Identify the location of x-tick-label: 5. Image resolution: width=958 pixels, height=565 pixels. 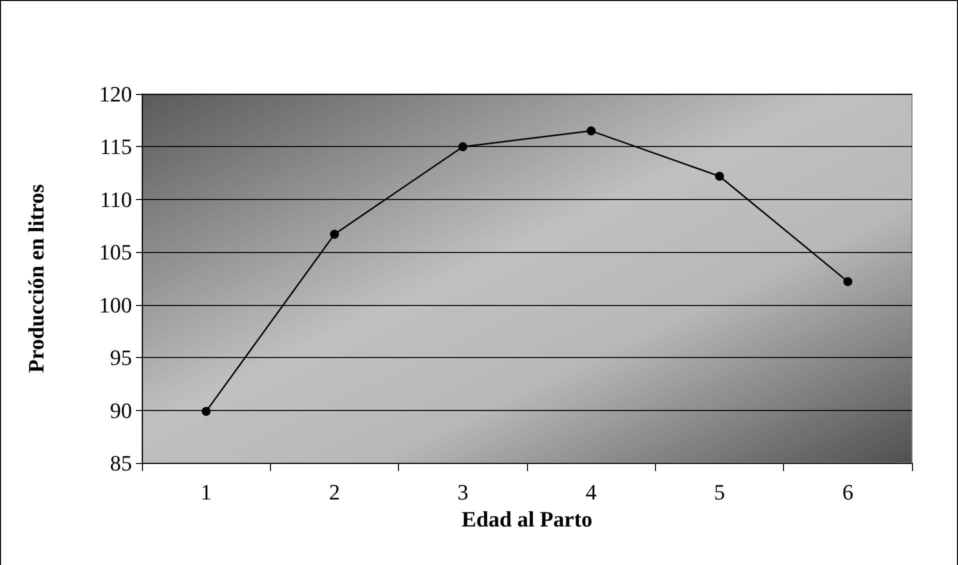
(719, 492).